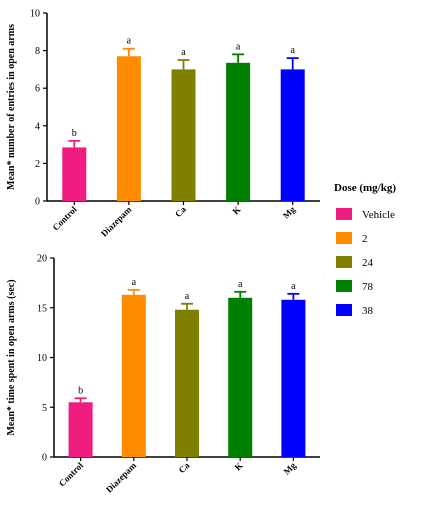 This screenshot has height=506, width=443. I want to click on y-axis-label: Mean* number of entries in open arms, so click(11, 107).